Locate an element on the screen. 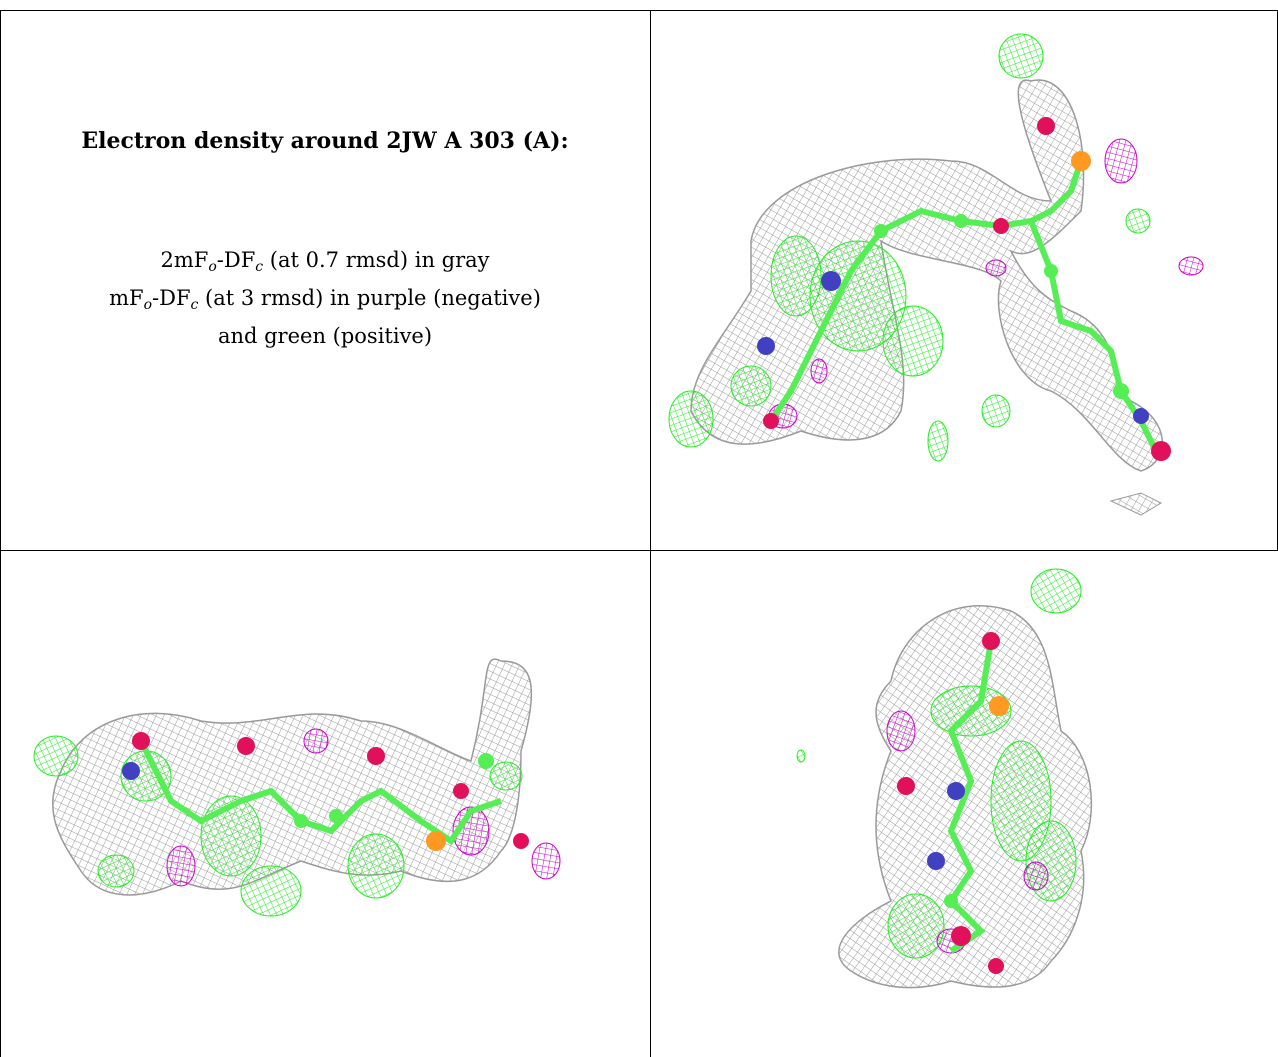  caption-line-colors: and green (positive) is located at coordinates (325, 336).